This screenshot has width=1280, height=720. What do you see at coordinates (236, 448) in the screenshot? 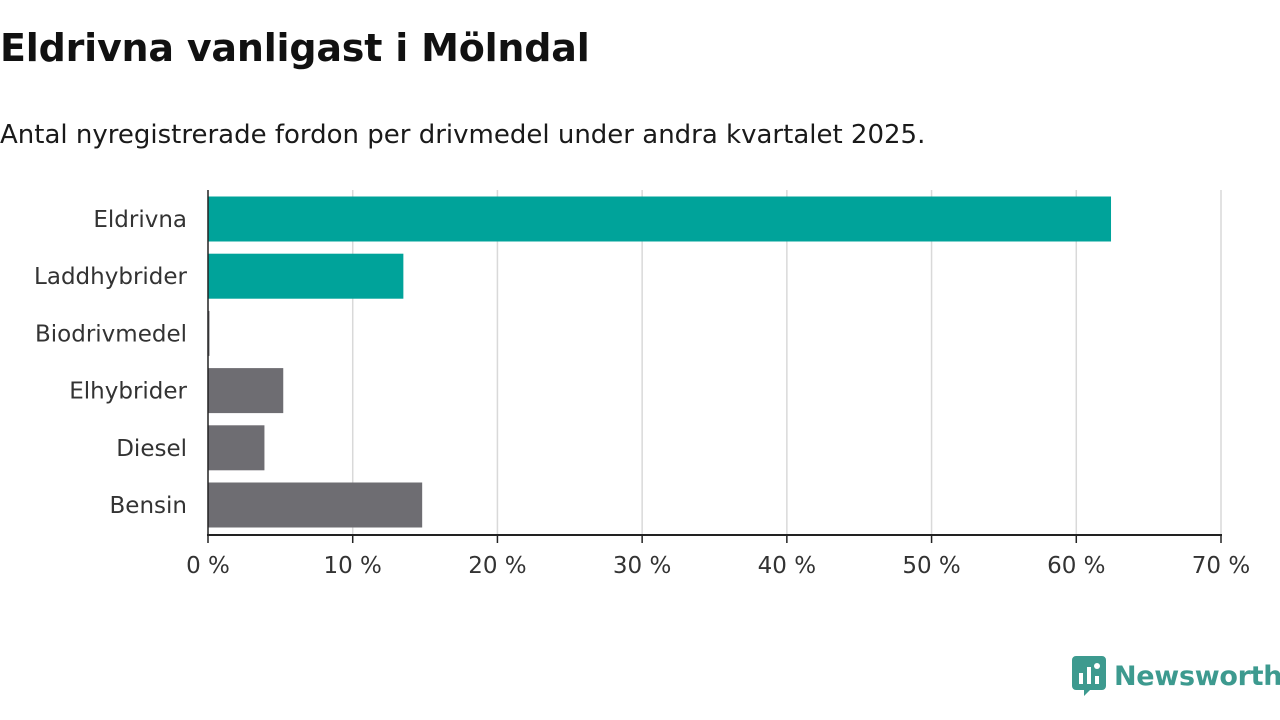
I see `bar-diesel` at bounding box center [236, 448].